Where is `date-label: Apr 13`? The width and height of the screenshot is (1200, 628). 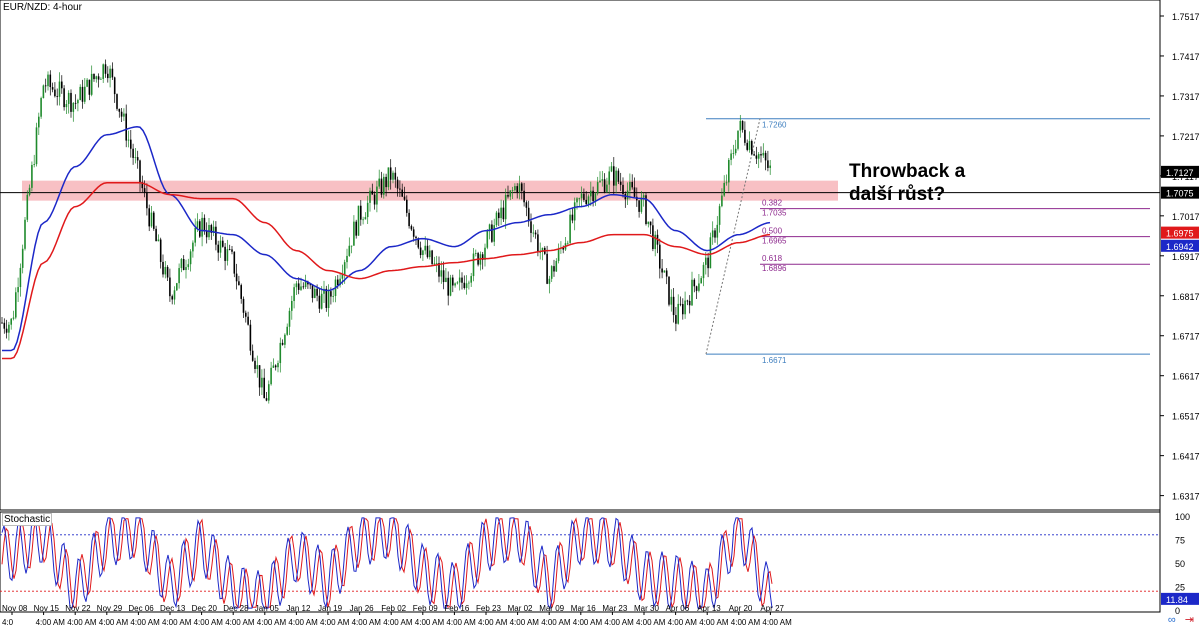 date-label: Apr 13 is located at coordinates (709, 608).